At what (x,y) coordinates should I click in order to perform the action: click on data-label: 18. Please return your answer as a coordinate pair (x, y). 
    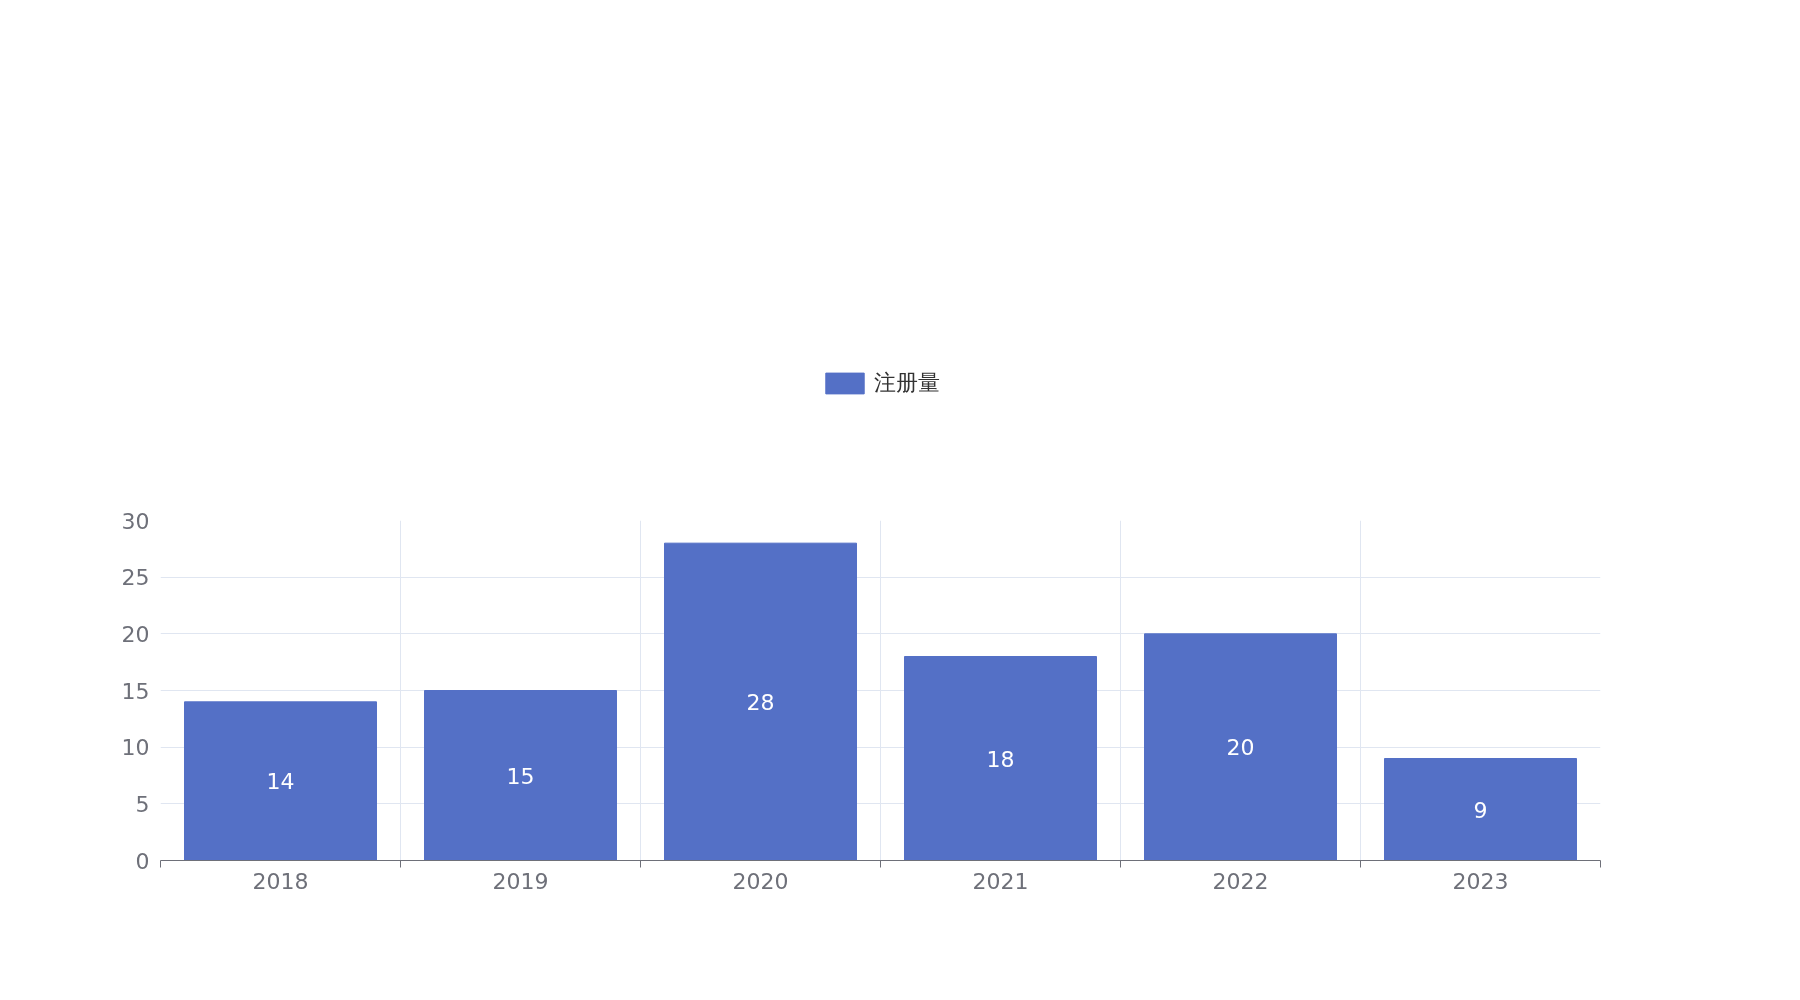
    Looking at the image, I should click on (1000, 759).